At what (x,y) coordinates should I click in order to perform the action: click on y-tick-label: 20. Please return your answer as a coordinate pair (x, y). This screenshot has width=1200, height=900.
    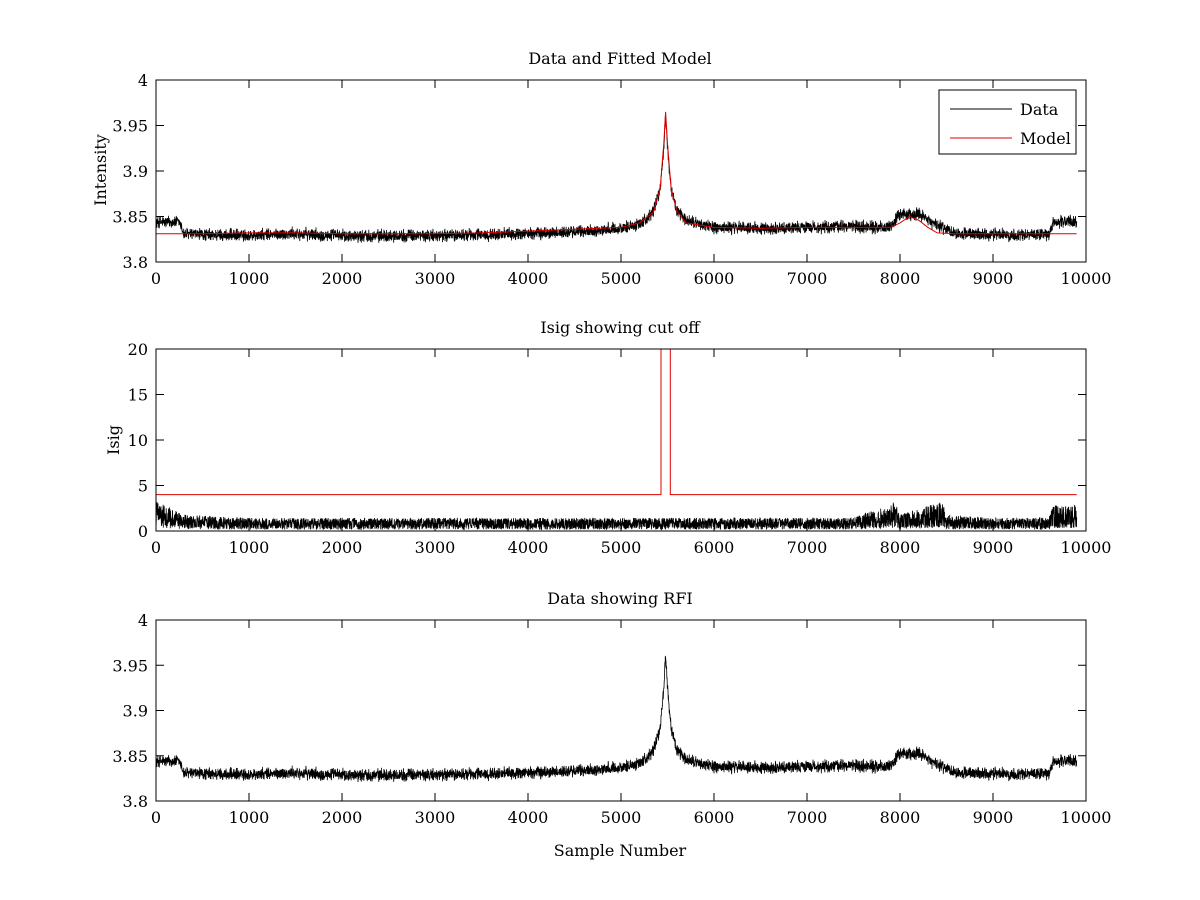
    Looking at the image, I should click on (138, 349).